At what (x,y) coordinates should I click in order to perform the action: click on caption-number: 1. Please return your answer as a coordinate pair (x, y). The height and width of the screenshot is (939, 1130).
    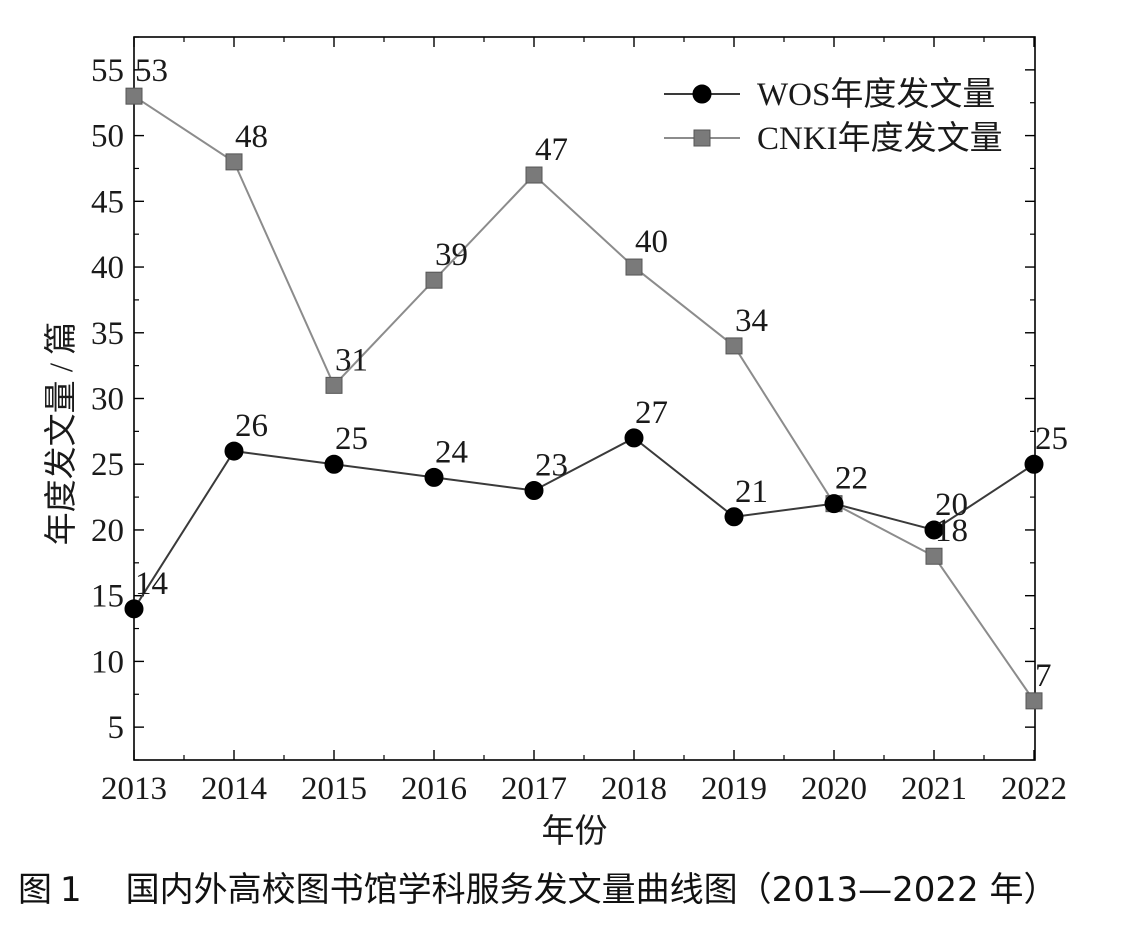
    Looking at the image, I should click on (71, 890).